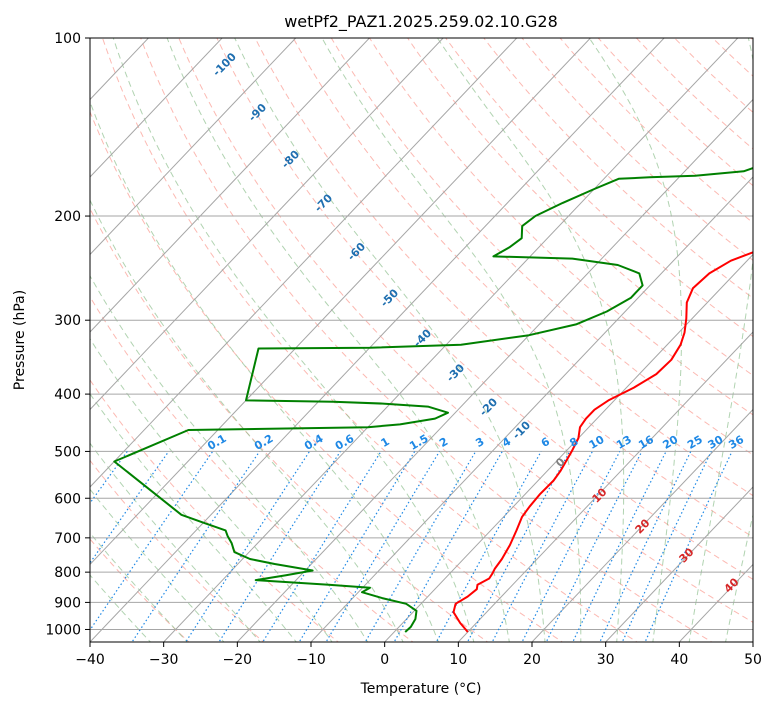  I want to click on mixing-ratio-label: 0.6, so click(345, 442).